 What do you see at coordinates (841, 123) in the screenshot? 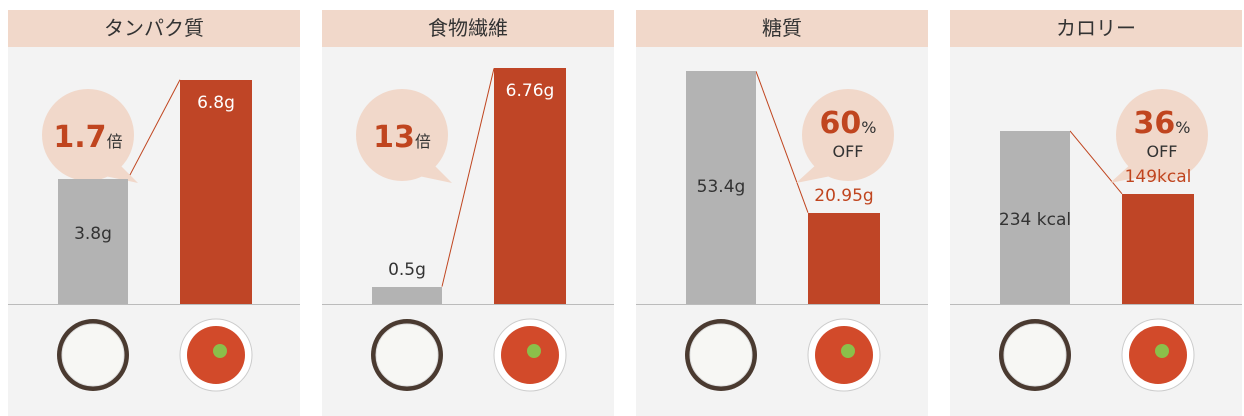
I see `callout-value: 60` at bounding box center [841, 123].